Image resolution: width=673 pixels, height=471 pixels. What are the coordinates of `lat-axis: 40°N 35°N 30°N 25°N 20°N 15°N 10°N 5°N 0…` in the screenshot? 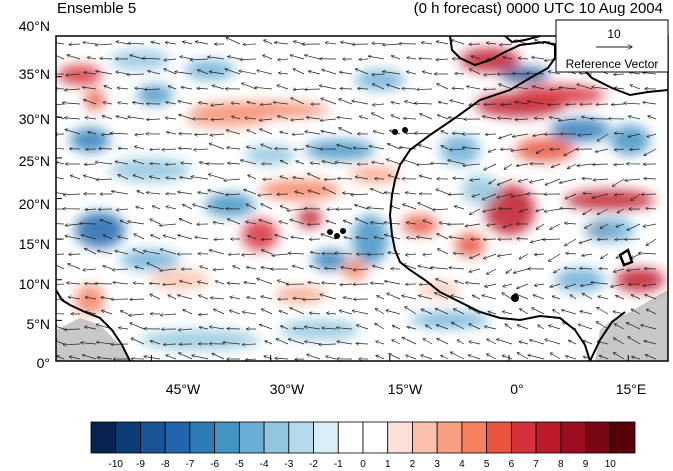 It's located at (40, 194).